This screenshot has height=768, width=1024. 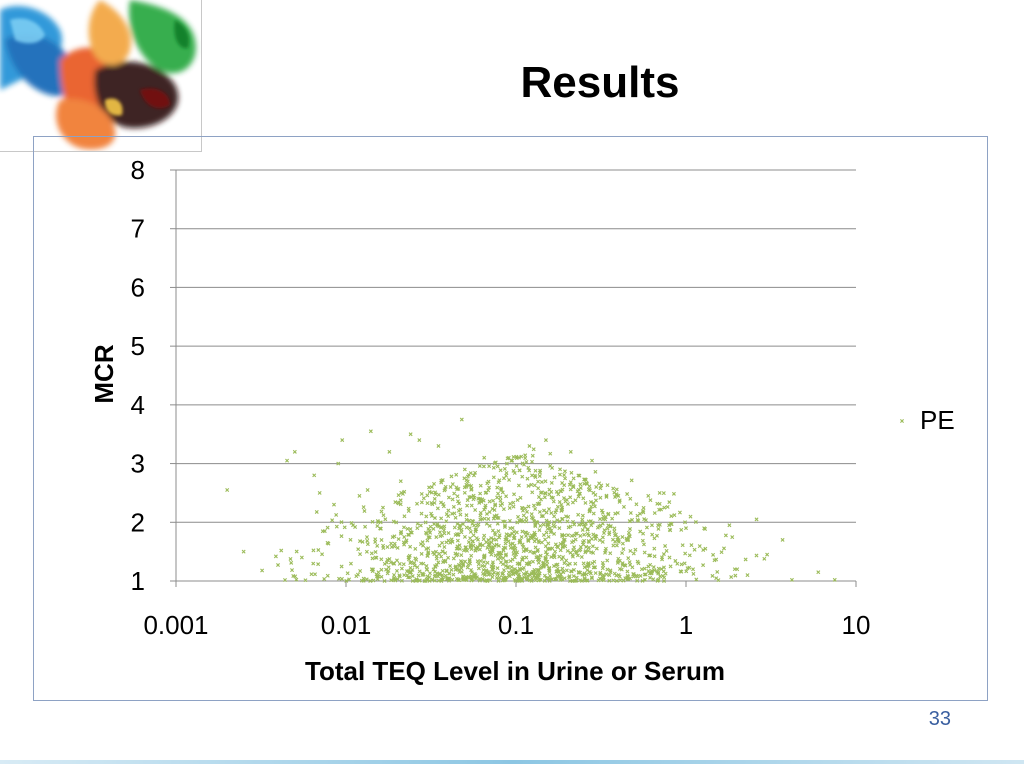 I want to click on y-tick-label: 7, so click(x=138, y=229).